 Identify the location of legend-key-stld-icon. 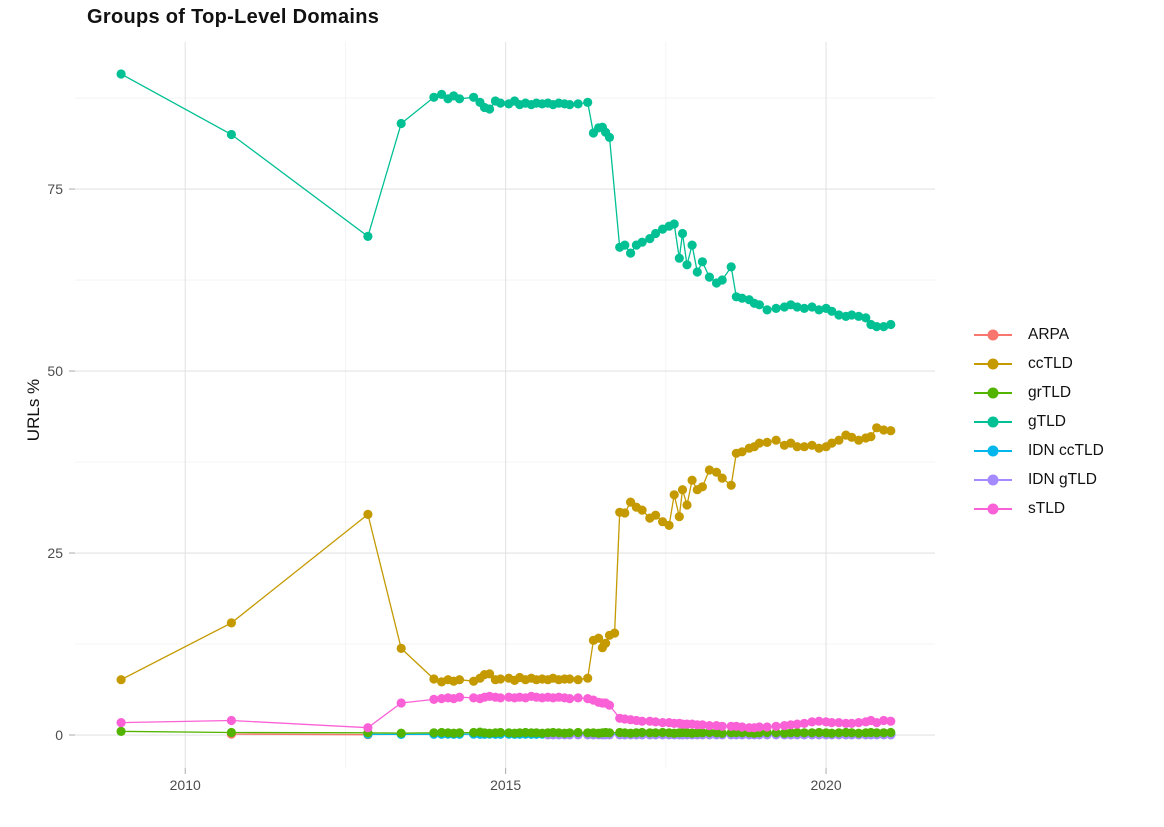
(993, 508).